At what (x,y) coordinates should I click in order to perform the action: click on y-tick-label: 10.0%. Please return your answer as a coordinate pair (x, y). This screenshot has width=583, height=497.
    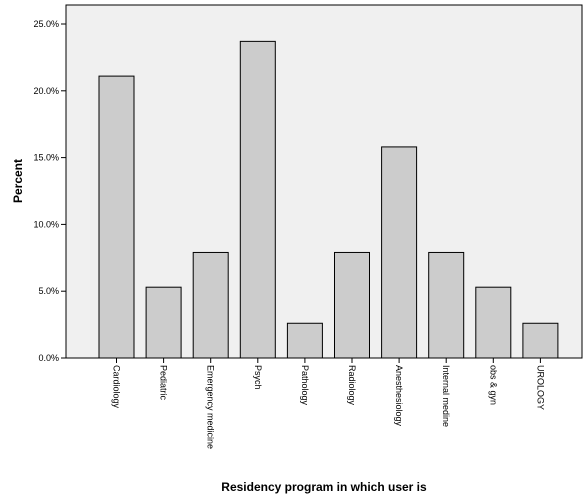
    Looking at the image, I should click on (46, 224).